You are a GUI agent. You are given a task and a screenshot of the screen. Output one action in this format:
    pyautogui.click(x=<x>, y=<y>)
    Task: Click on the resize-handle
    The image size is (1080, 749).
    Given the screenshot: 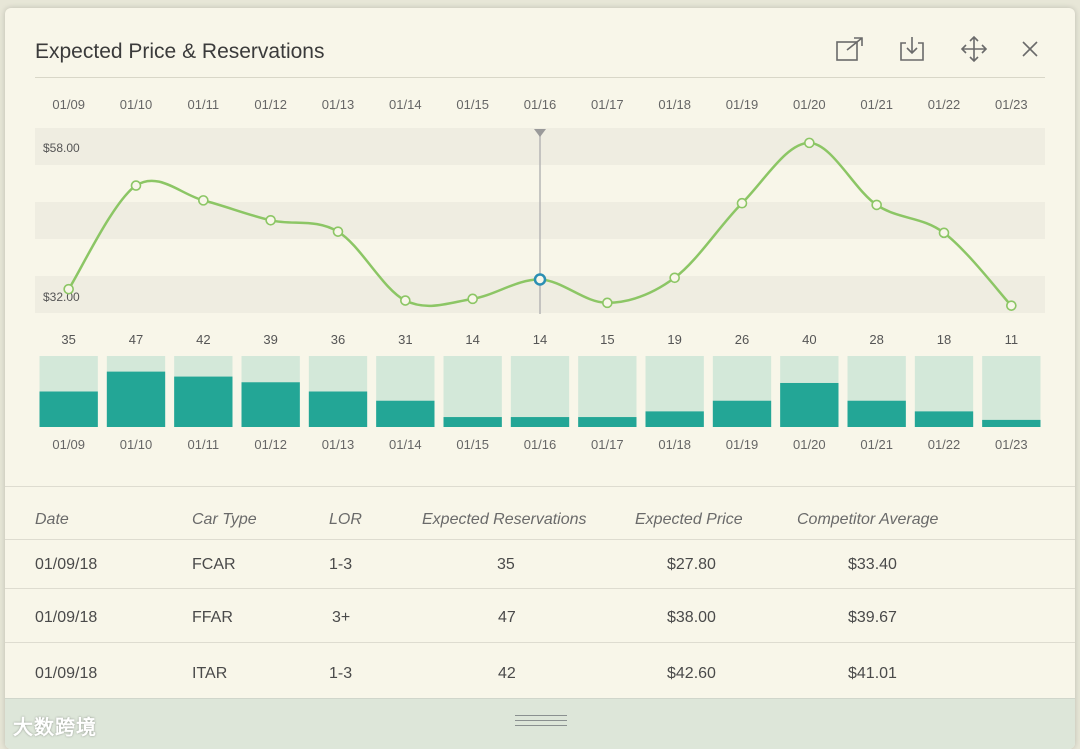 What is the action you would take?
    pyautogui.click(x=541, y=724)
    